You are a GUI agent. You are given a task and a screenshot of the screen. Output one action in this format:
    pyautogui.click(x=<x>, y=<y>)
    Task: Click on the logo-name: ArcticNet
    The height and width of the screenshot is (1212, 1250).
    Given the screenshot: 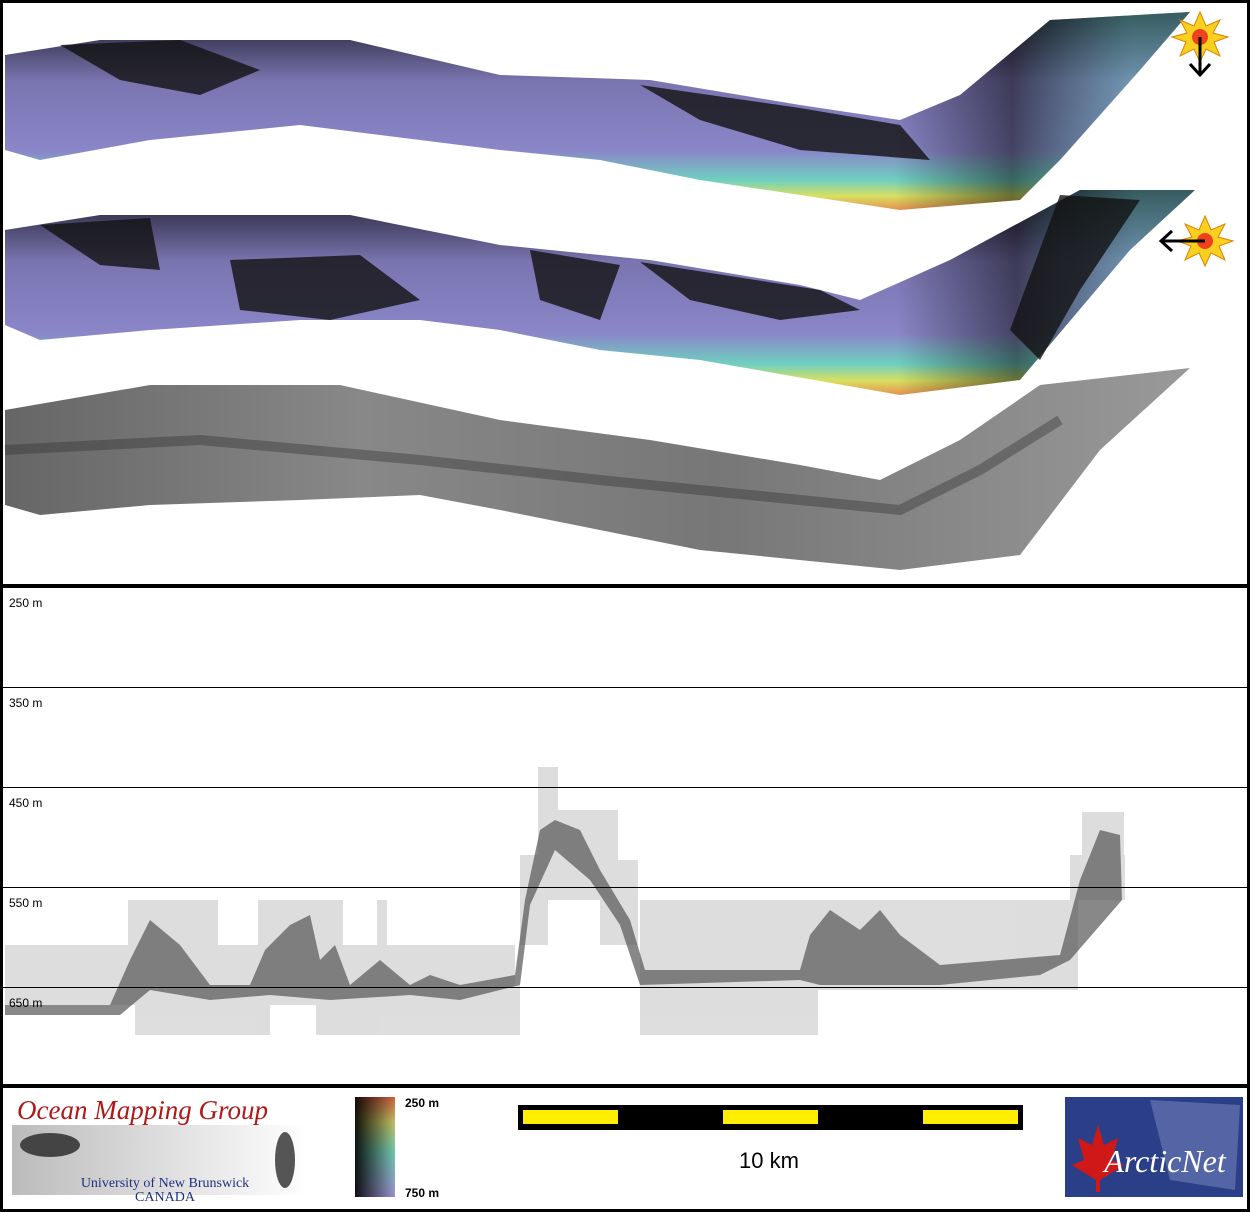 What is the action you would take?
    pyautogui.click(x=1164, y=1161)
    